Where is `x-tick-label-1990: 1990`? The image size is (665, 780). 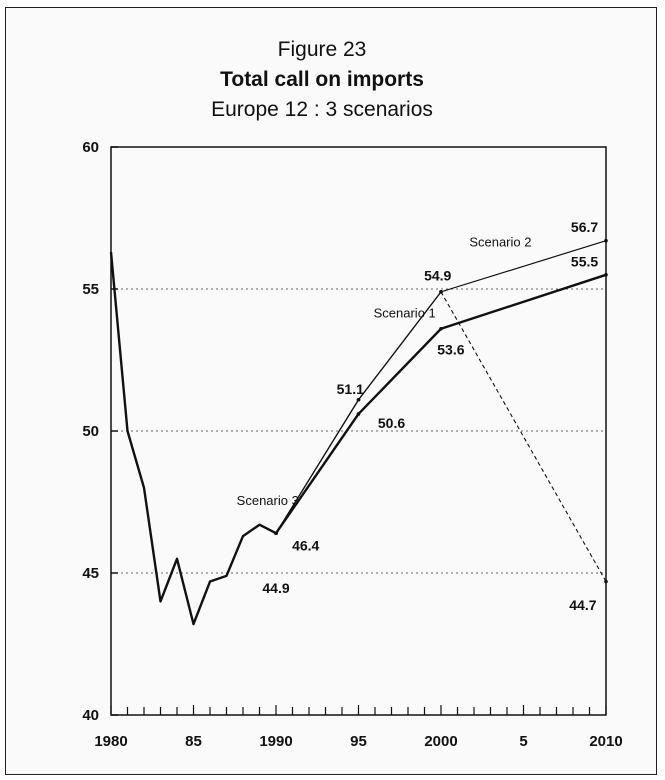
x-tick-label-1990: 1990 is located at coordinates (275, 741).